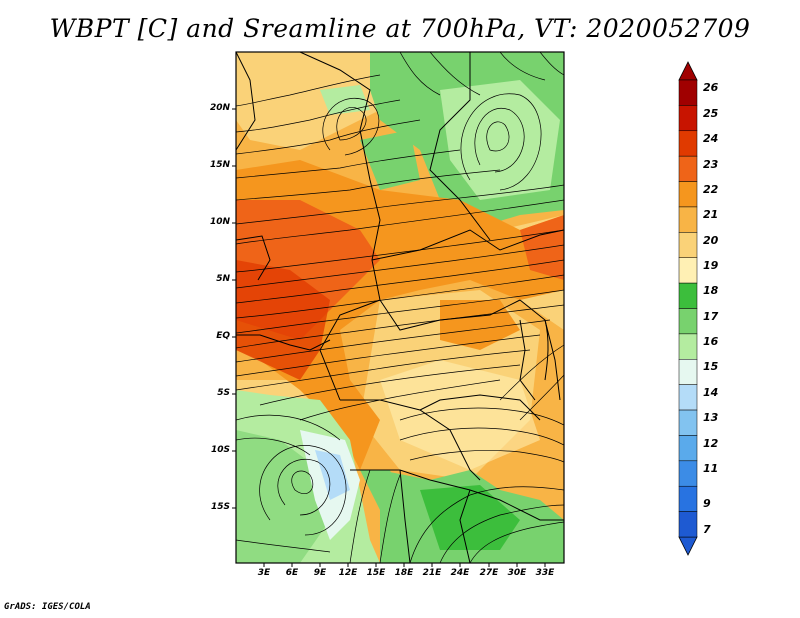 The image size is (800, 618). Describe the element at coordinates (219, 165) in the screenshot. I see `lat-label: 15N` at that location.